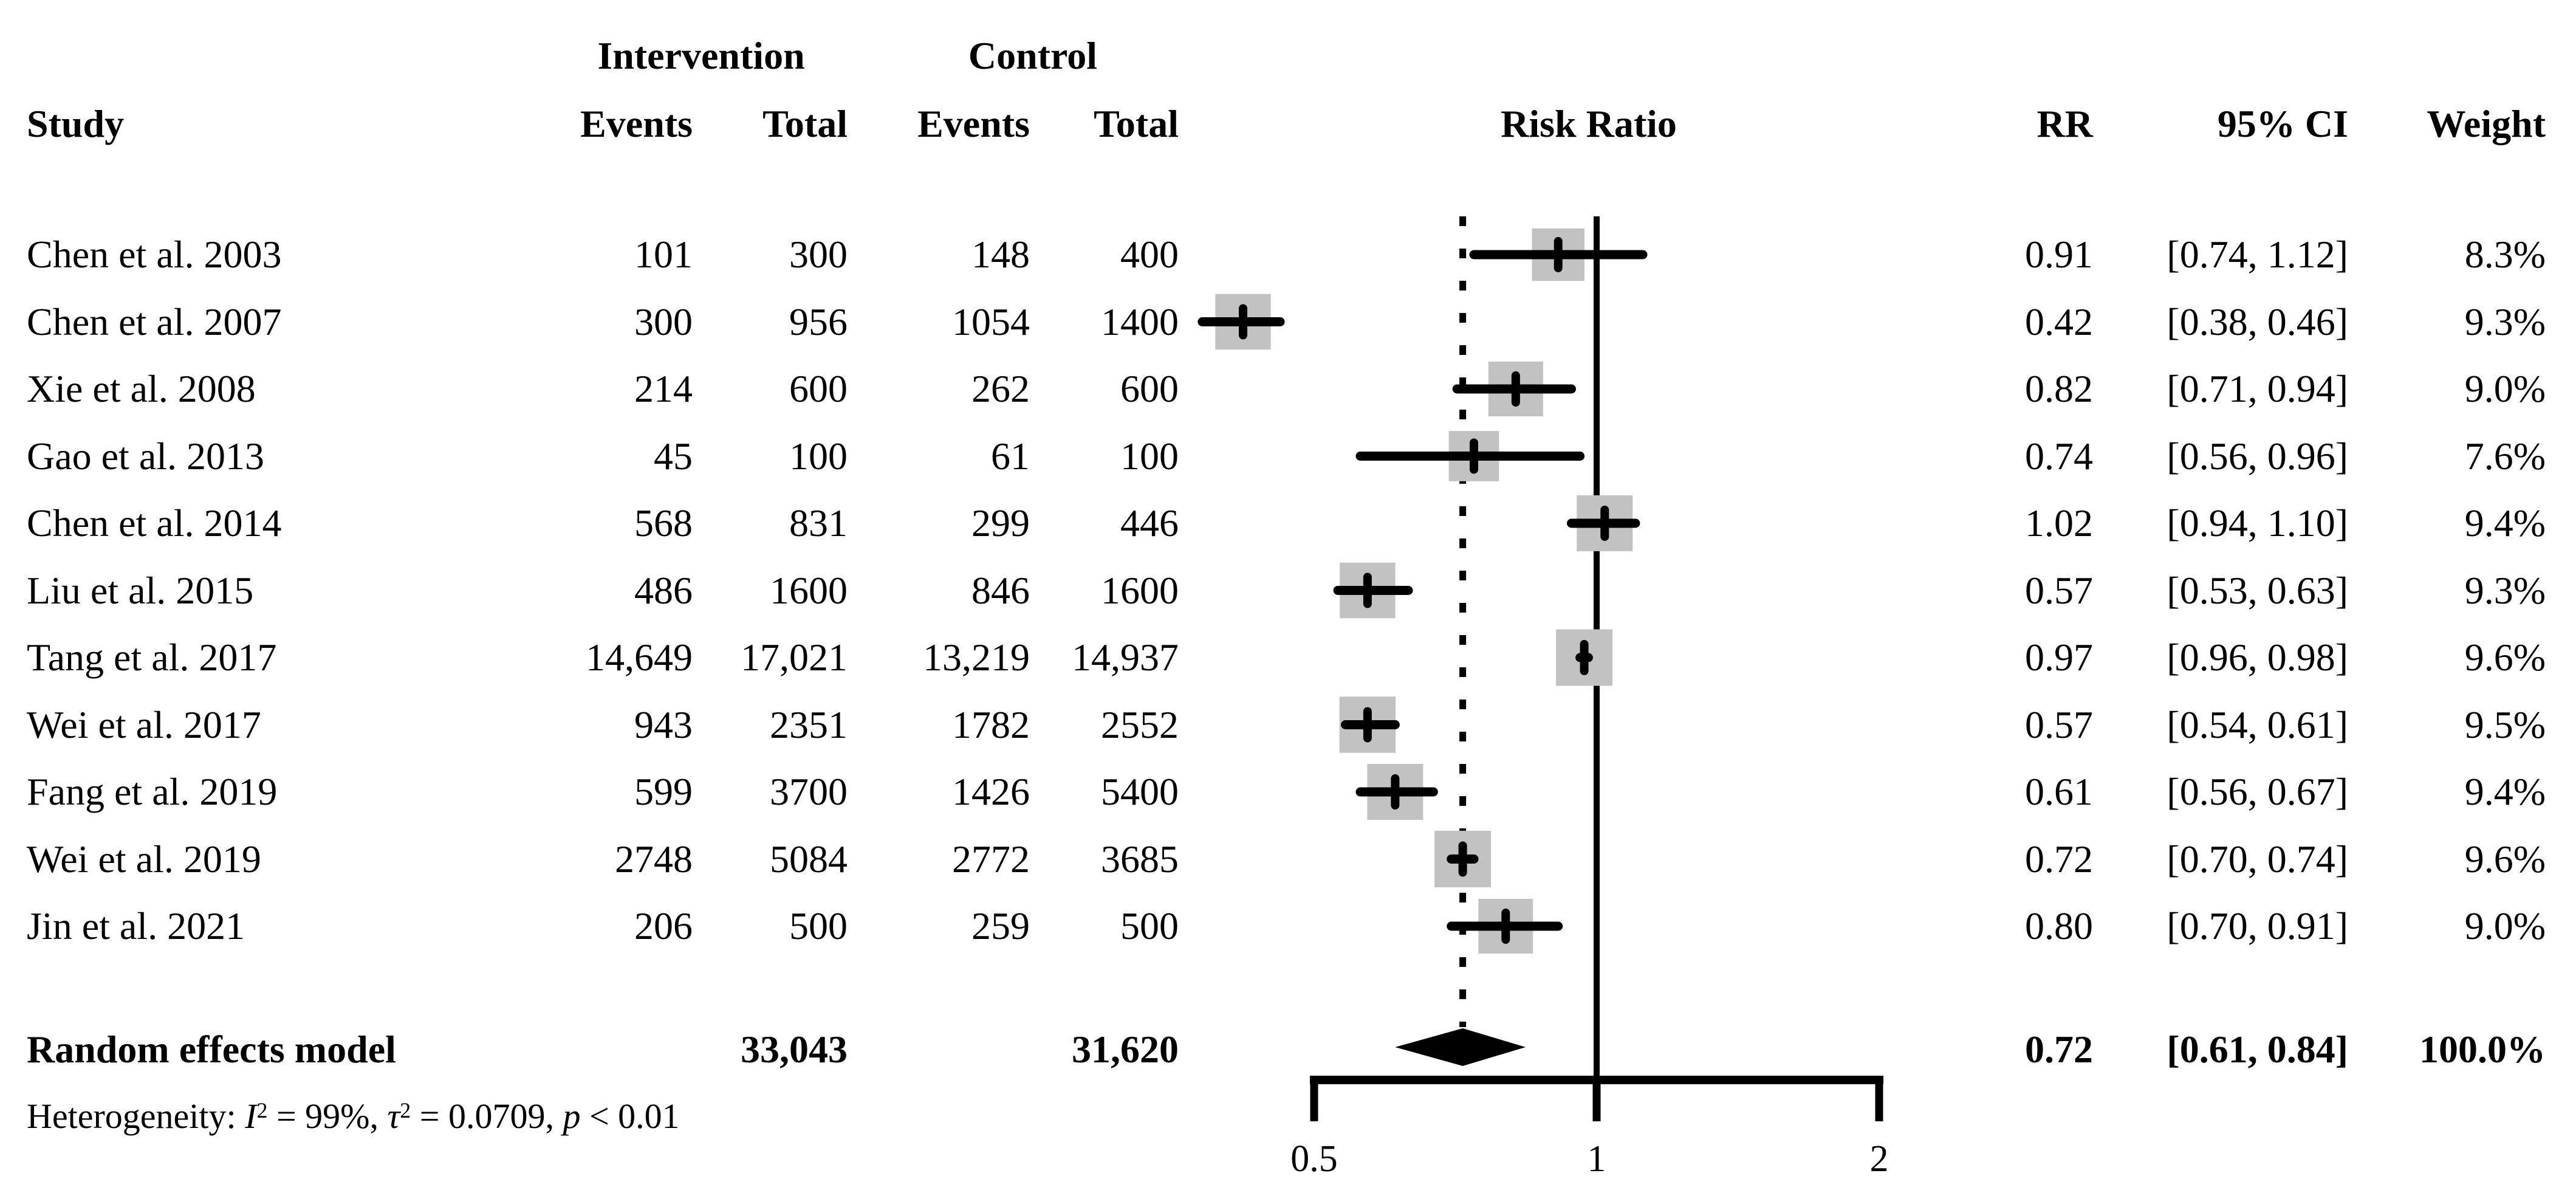 The image size is (2576, 1193). Describe the element at coordinates (630, 1116) in the screenshot. I see `p-value: < 0.01` at that location.